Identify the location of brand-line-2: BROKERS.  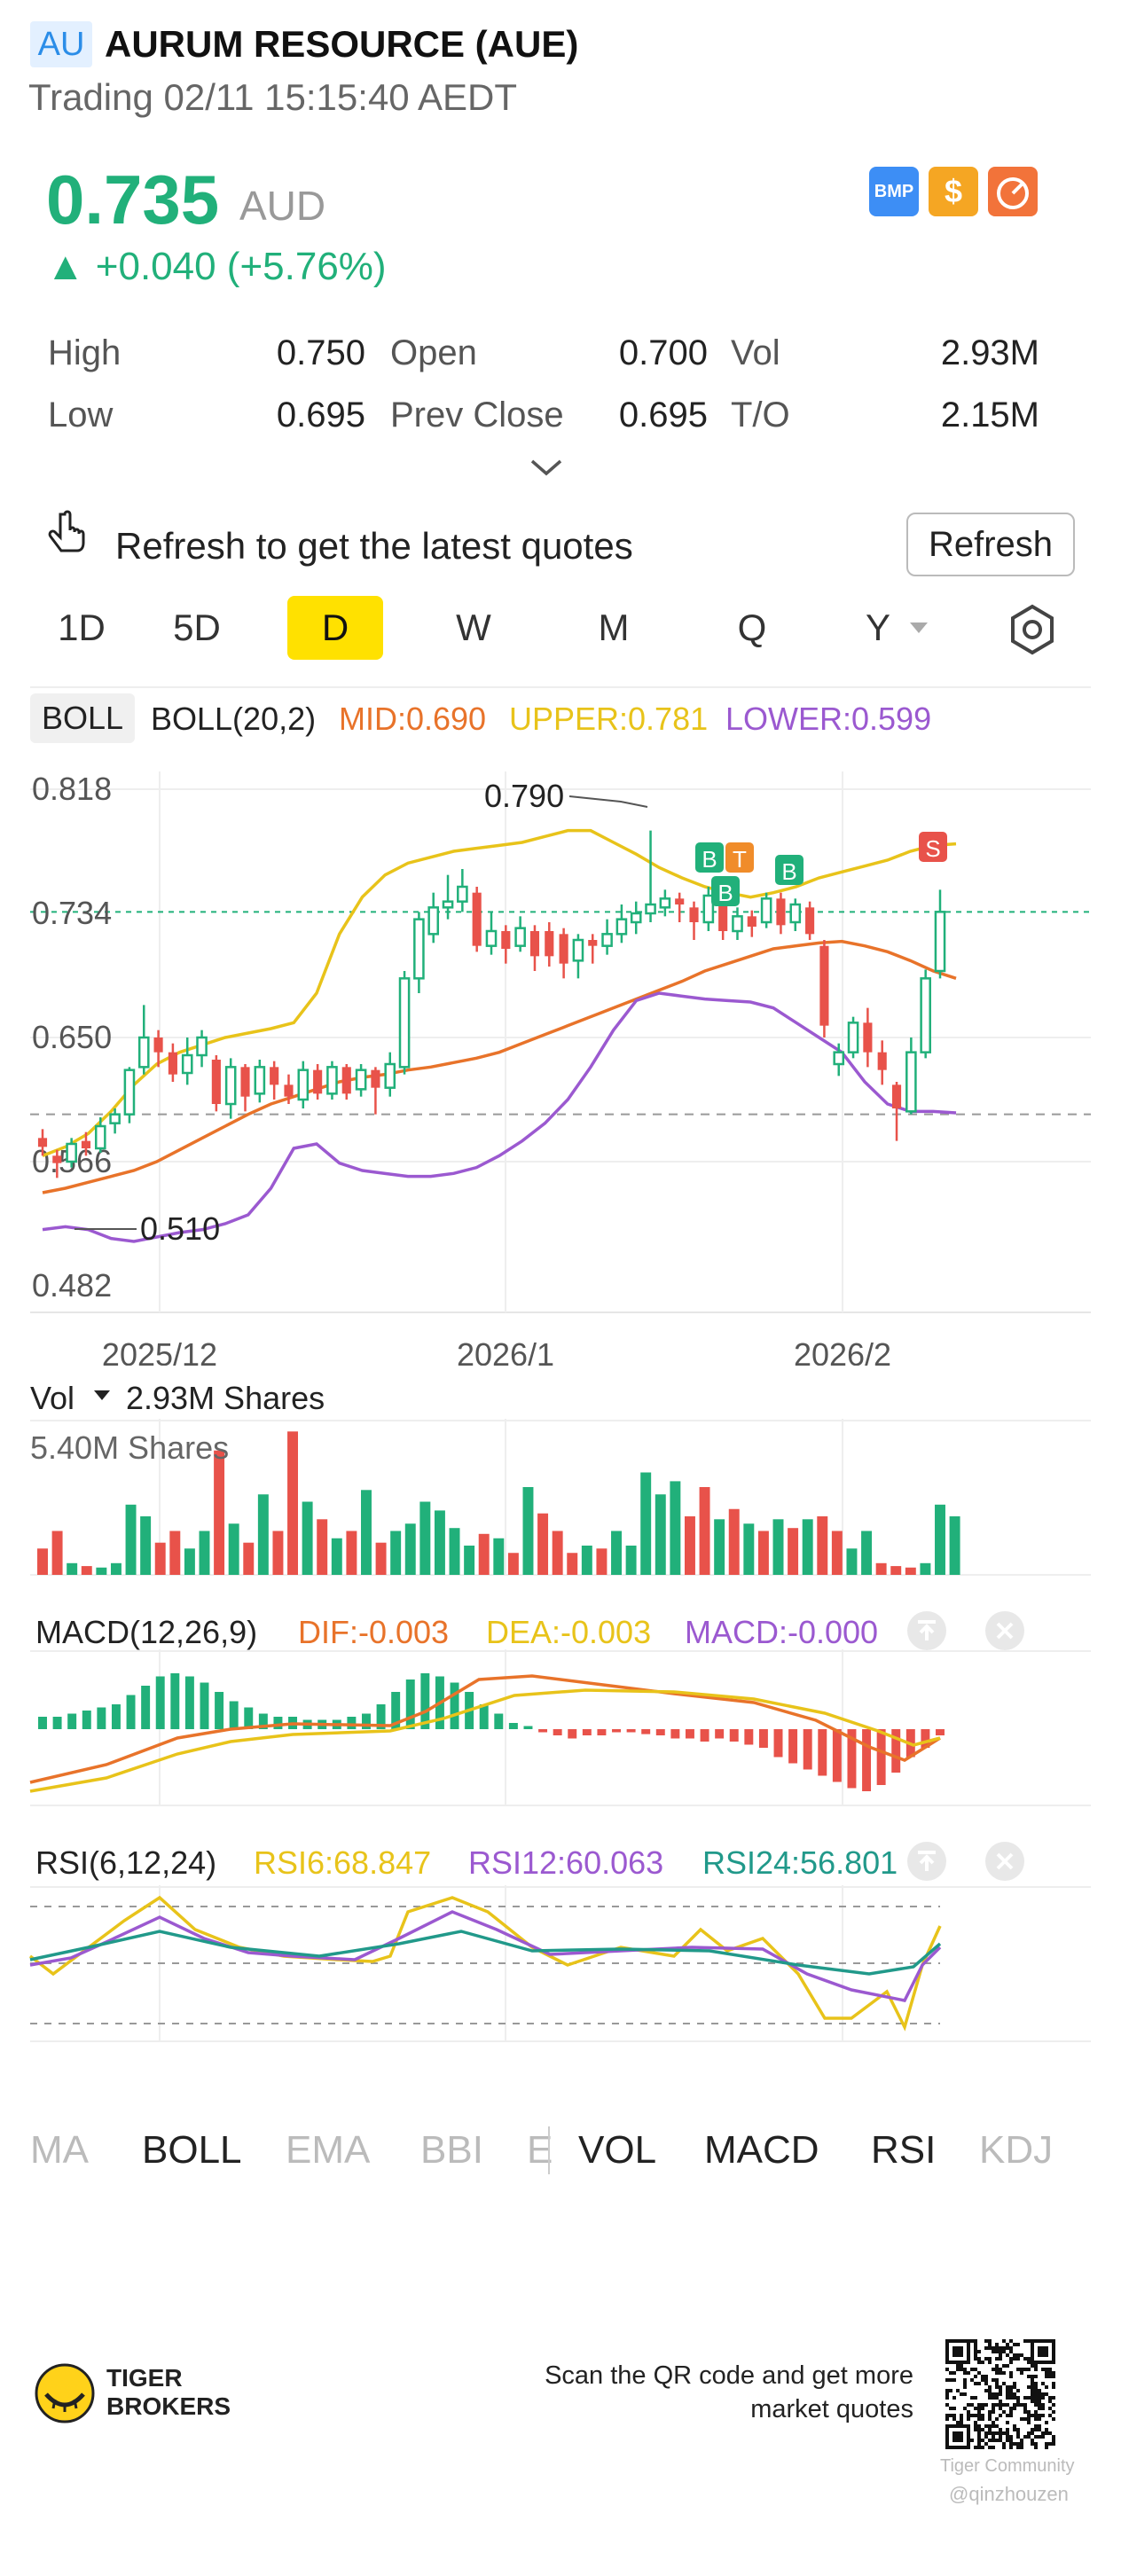
(168, 2406).